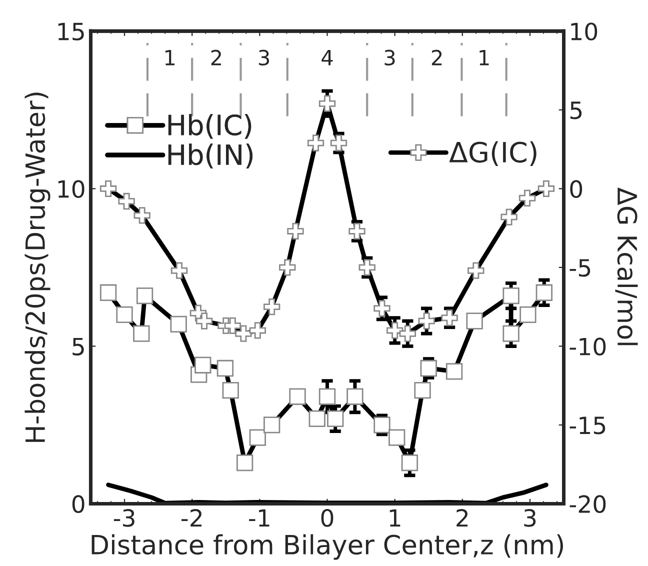 Image resolution: width=648 pixels, height=566 pixels. Describe the element at coordinates (580, 268) in the screenshot. I see `y2-tick-label: -5` at that location.